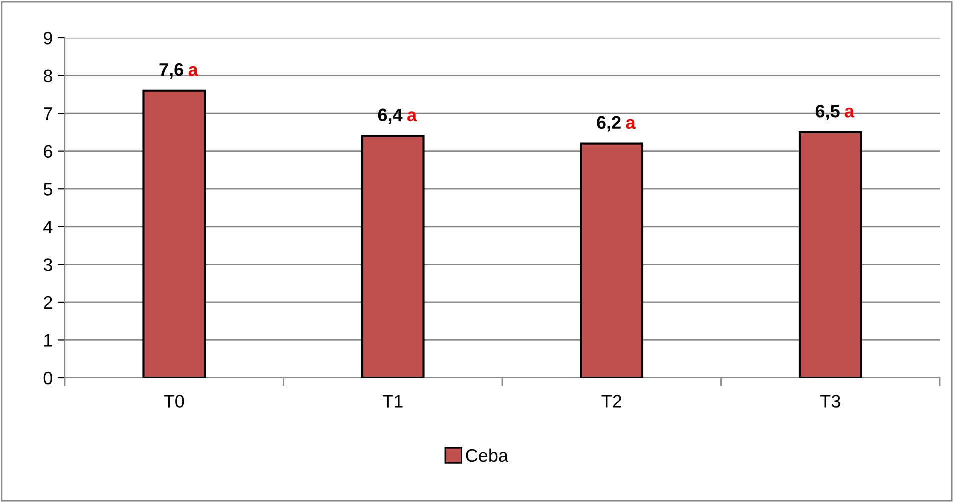 The height and width of the screenshot is (502, 954). What do you see at coordinates (487, 455) in the screenshot?
I see `legend-label: Ceba` at bounding box center [487, 455].